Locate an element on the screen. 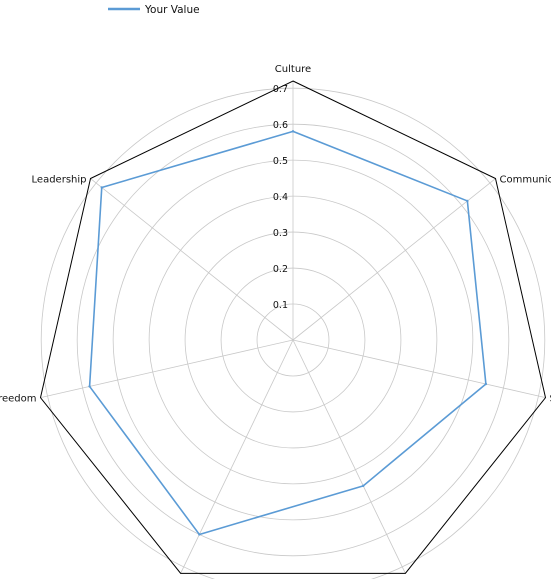 This screenshot has height=579, width=551. tick-label-1: 0.1 is located at coordinates (280, 305).